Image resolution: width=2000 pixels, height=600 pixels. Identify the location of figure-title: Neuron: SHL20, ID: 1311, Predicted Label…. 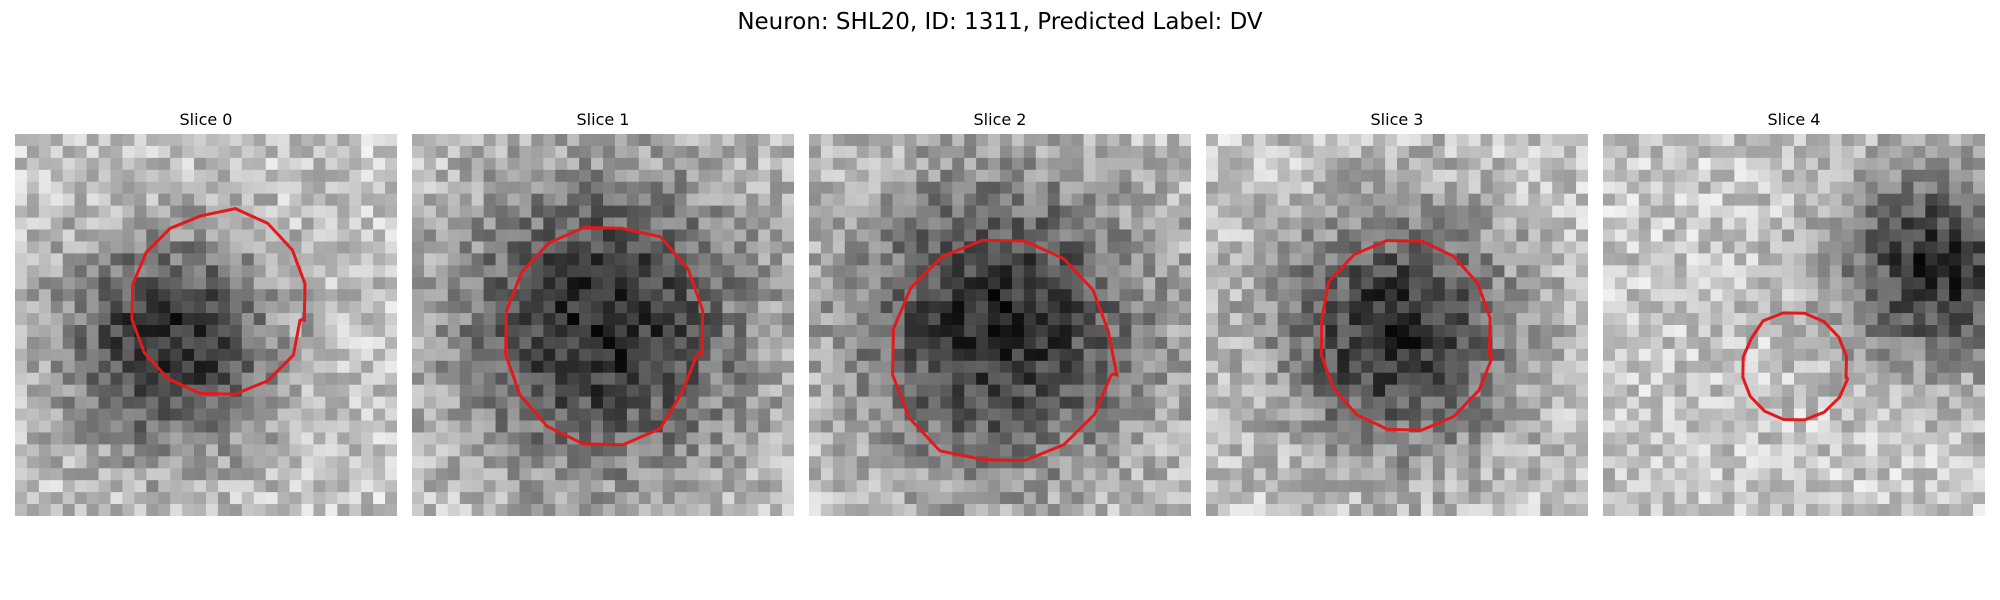
(1000, 22).